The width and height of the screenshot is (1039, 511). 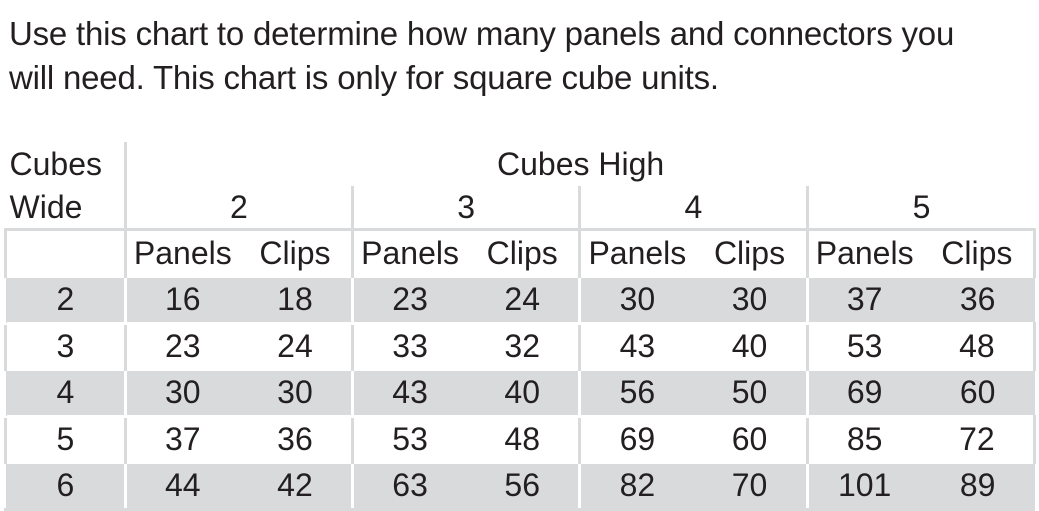 I want to click on cell-clips: 72, so click(x=978, y=438).